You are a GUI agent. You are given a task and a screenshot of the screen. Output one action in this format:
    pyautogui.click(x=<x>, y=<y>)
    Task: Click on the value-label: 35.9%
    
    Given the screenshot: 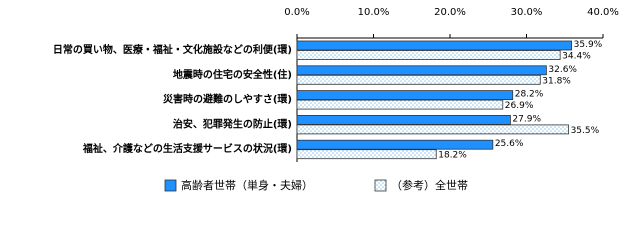 What is the action you would take?
    pyautogui.click(x=588, y=45)
    